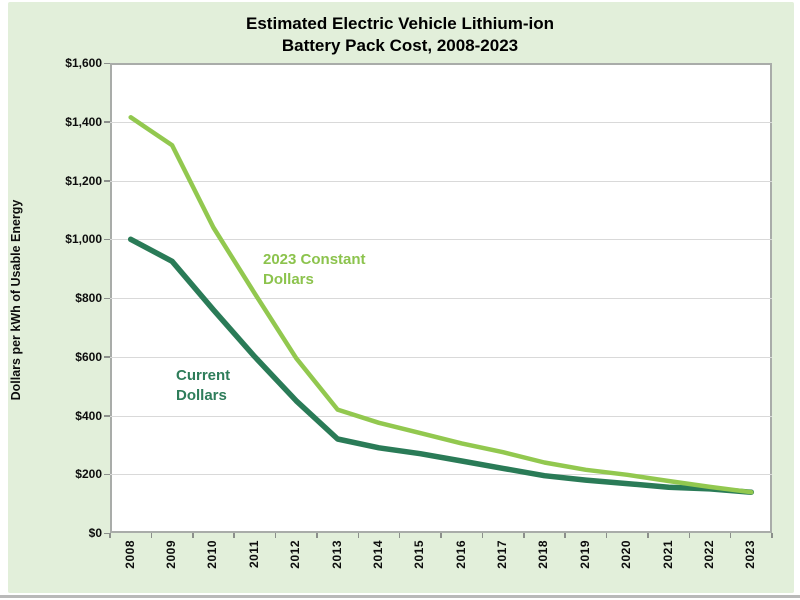 This screenshot has width=800, height=600. What do you see at coordinates (88, 356) in the screenshot?
I see `y-tick-label: $600` at bounding box center [88, 356].